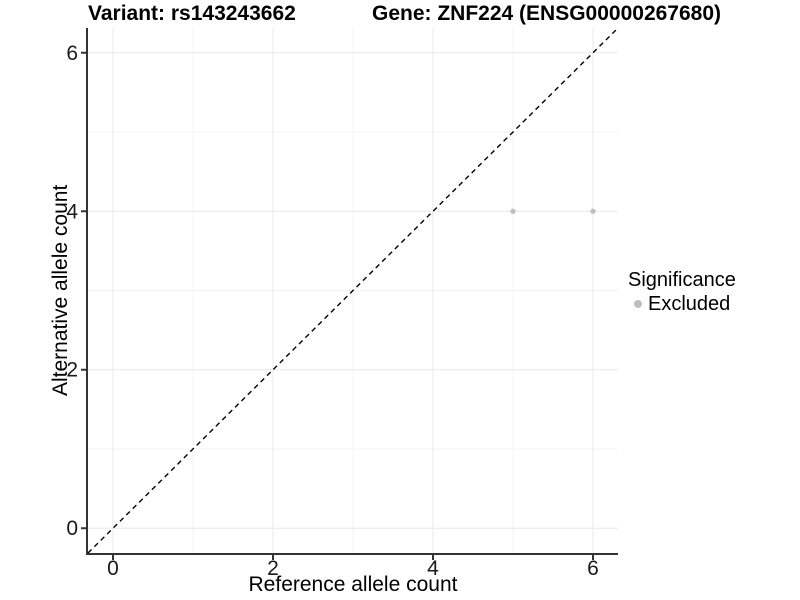 Image resolution: width=800 pixels, height=600 pixels. I want to click on x-tick-label: 6, so click(593, 568).